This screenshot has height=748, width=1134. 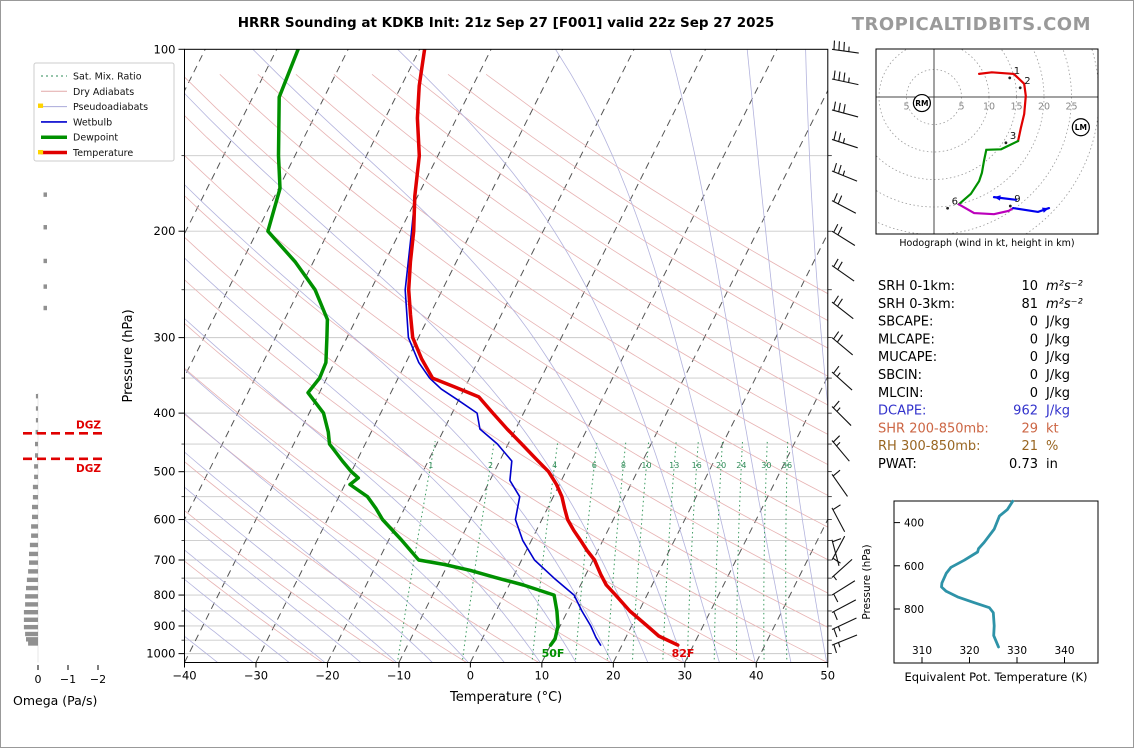 What do you see at coordinates (961, 107) in the screenshot?
I see `hodo-ring-label: 5` at bounding box center [961, 107].